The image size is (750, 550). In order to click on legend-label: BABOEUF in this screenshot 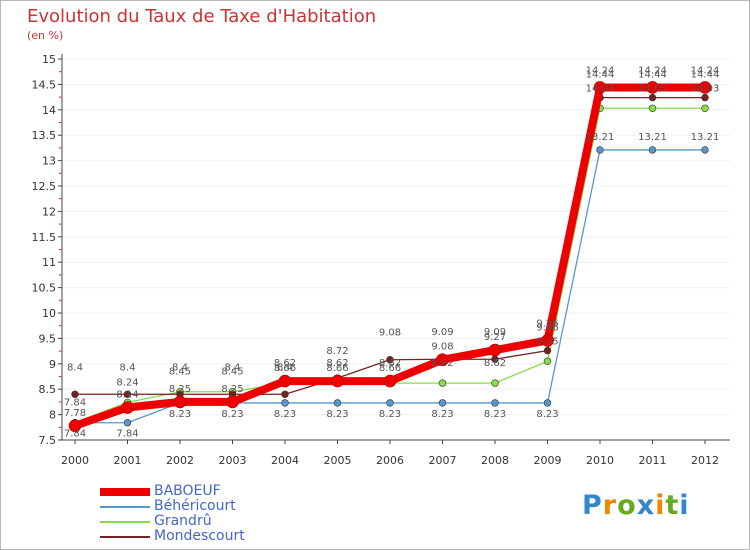, I will do `click(187, 491)`.